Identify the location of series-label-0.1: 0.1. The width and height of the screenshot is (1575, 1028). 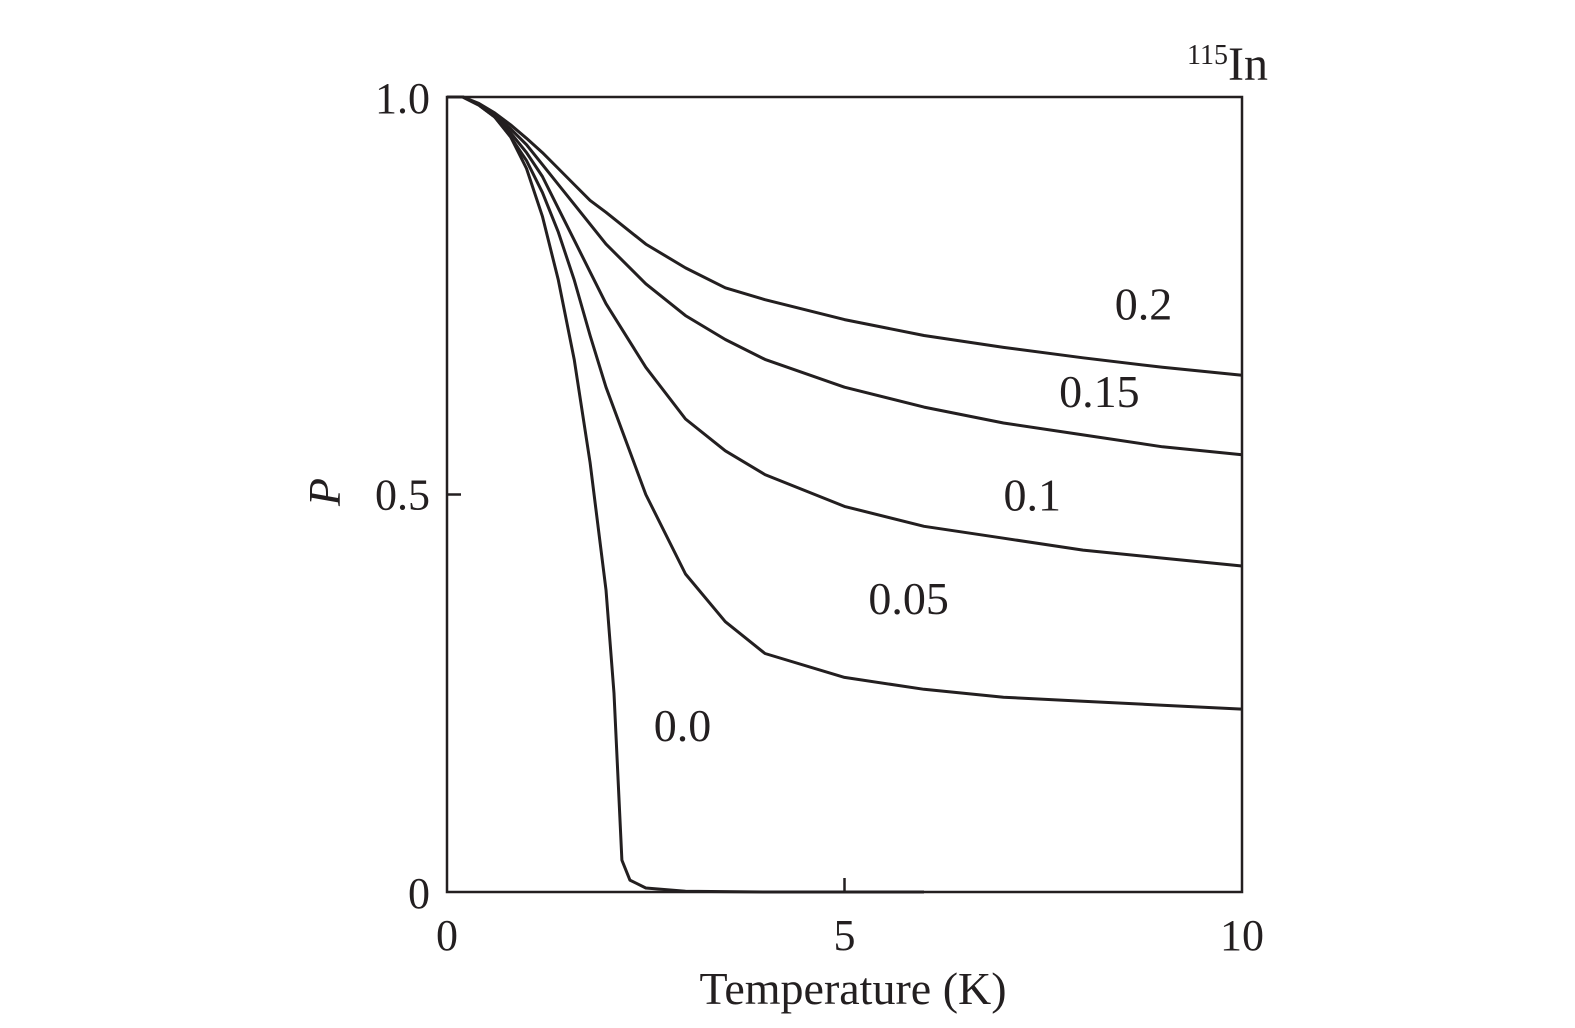
(1033, 494).